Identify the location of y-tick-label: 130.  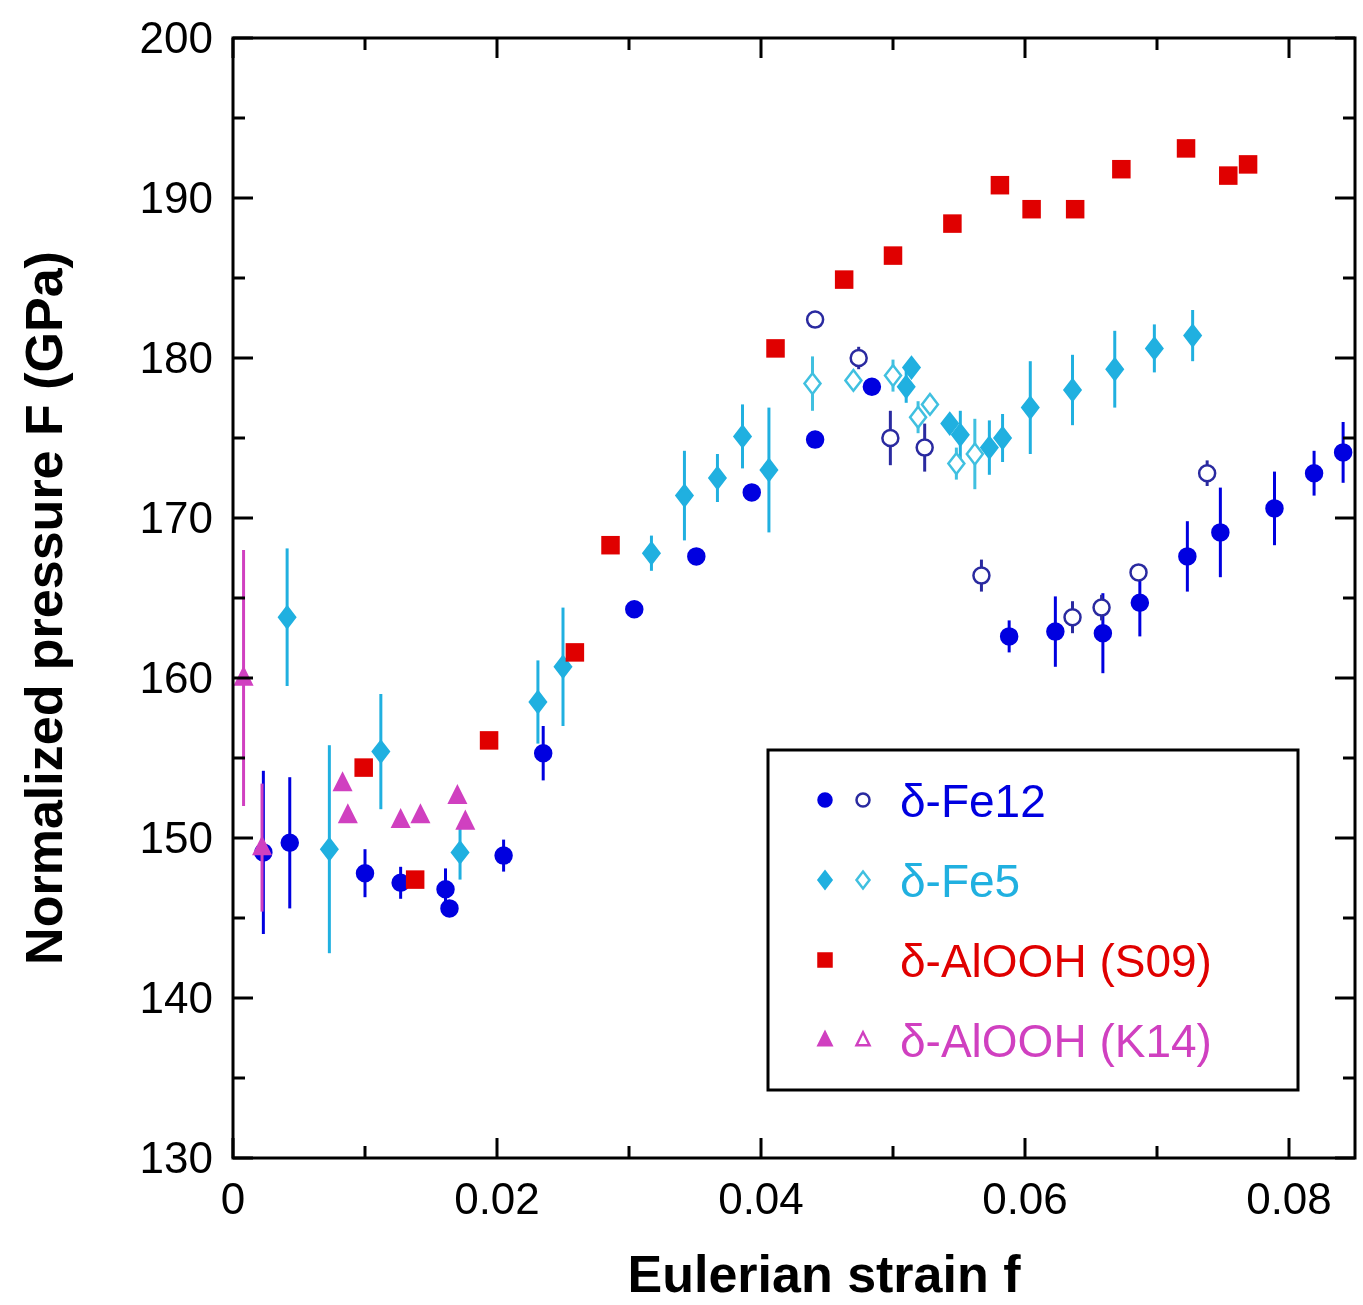
(176, 1157).